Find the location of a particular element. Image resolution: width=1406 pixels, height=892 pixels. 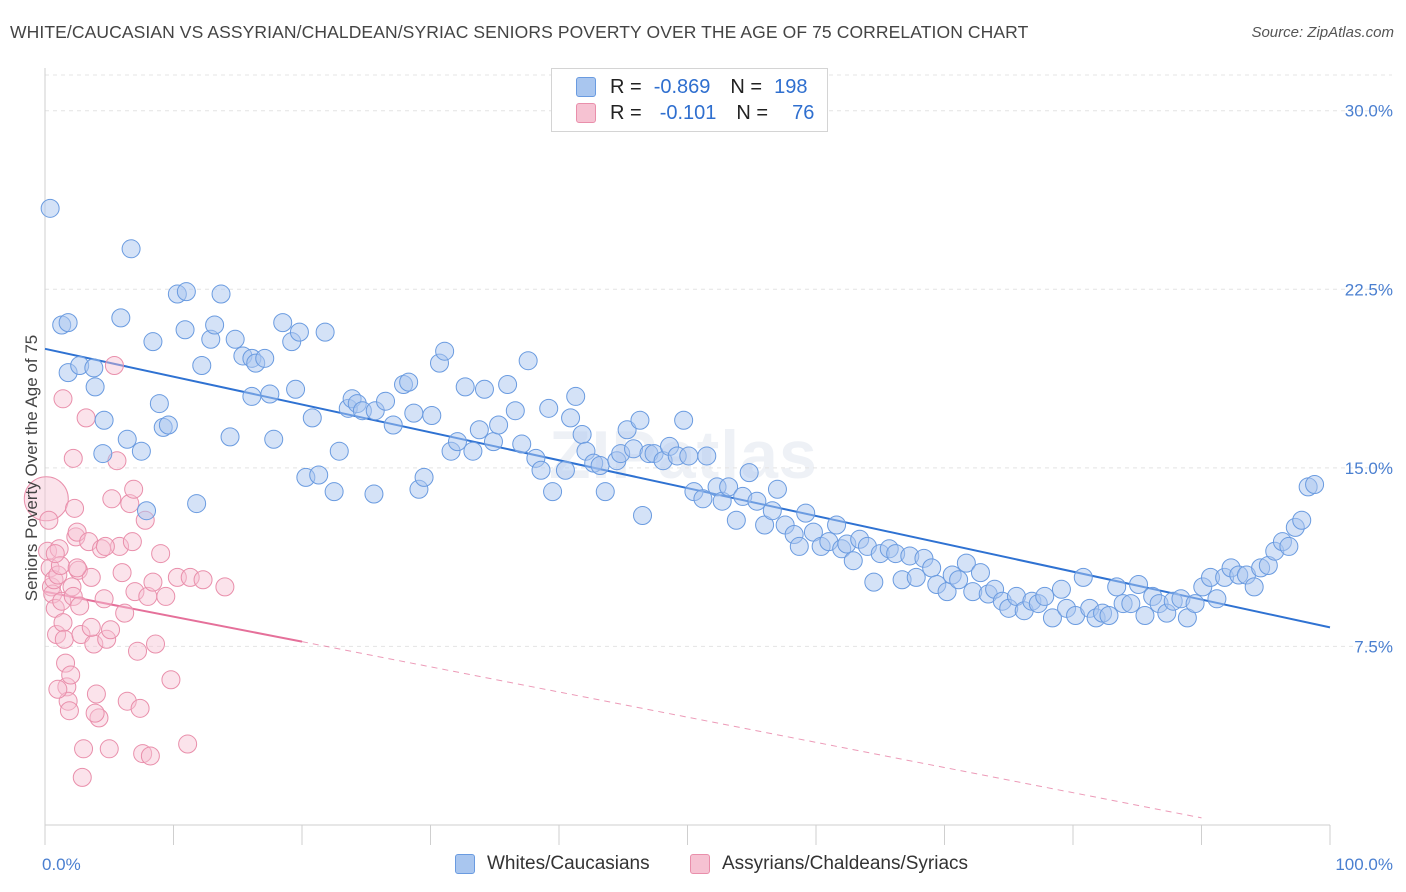

x-tick-label: 100.0% is located at coordinates (1364, 864).